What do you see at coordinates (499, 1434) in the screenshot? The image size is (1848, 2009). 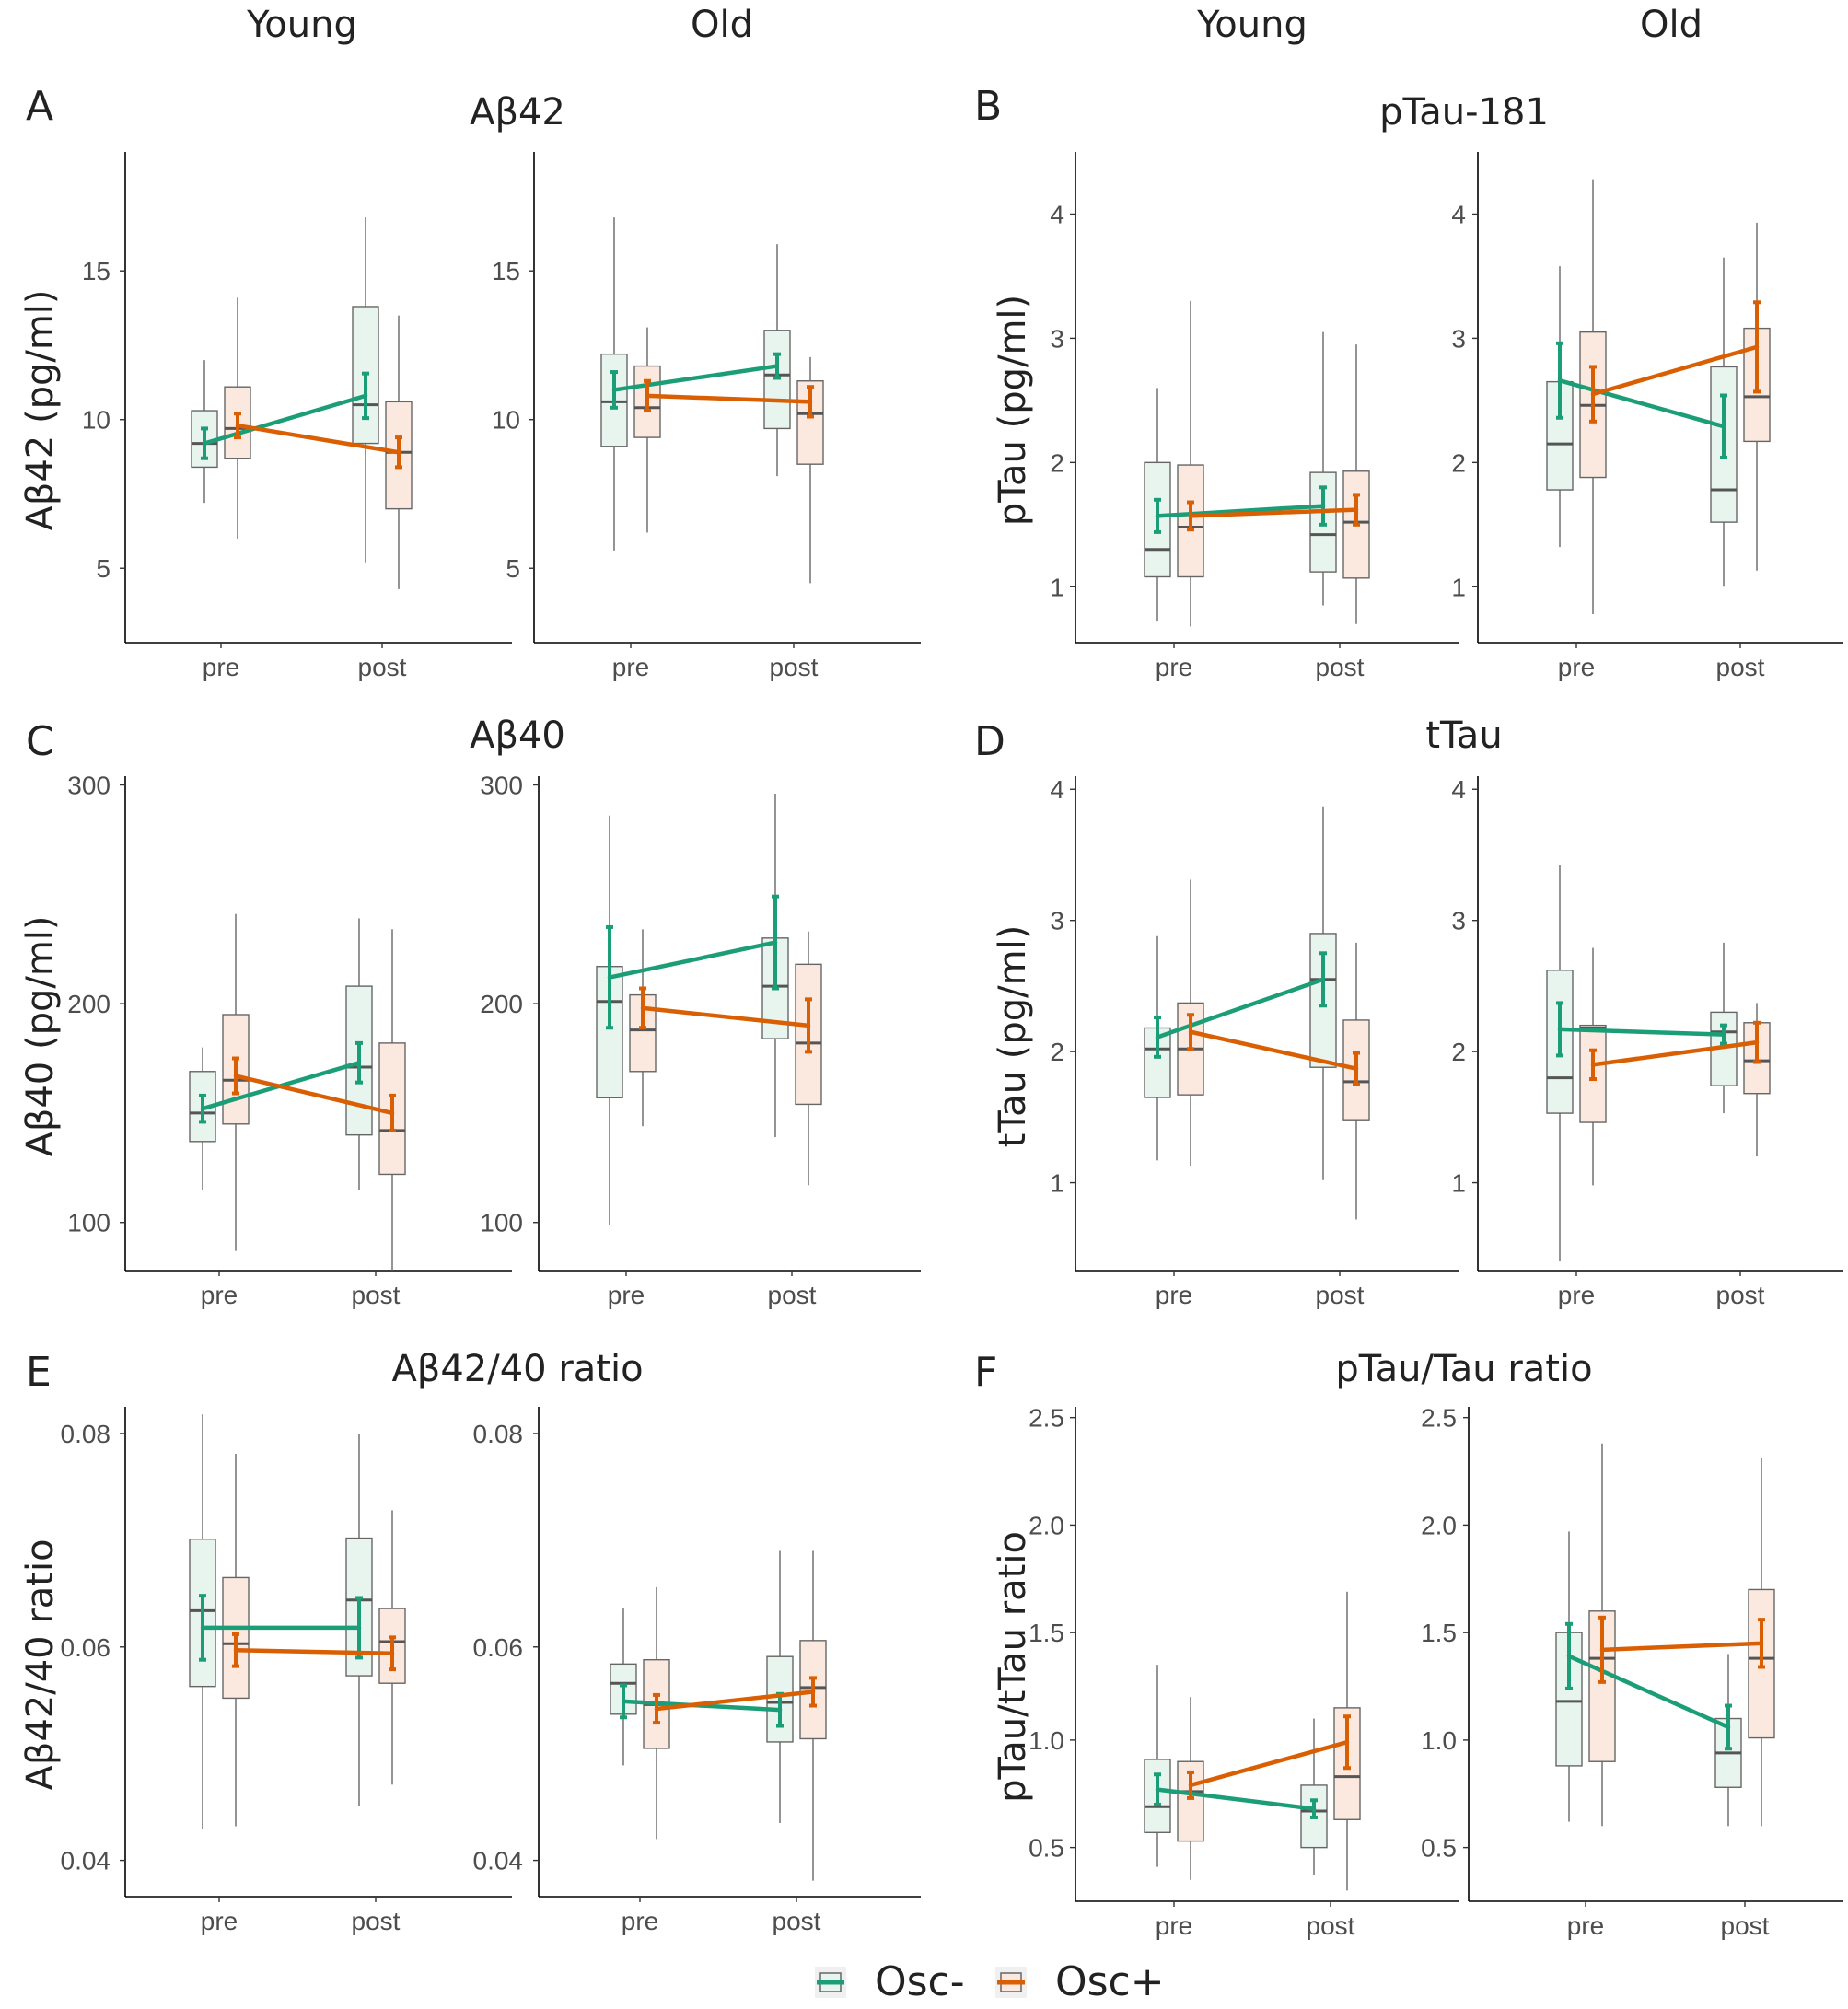 I see `y-tick-label: 0.08` at bounding box center [499, 1434].